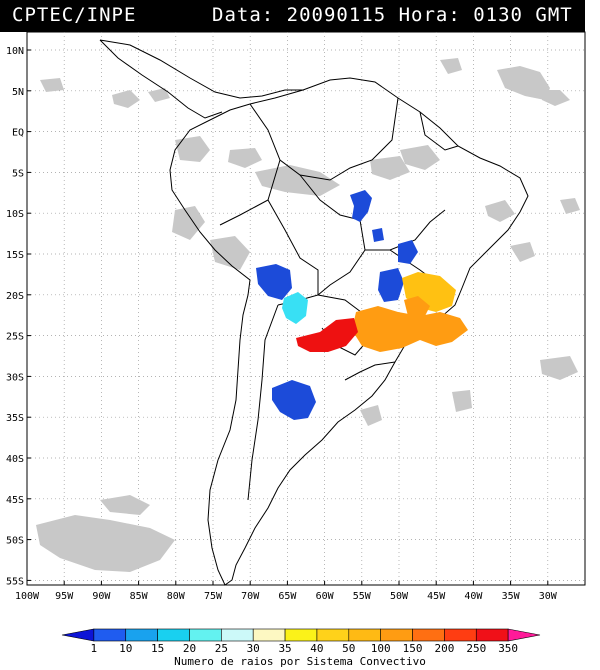 Image resolution: width=600 pixels, height=670 pixels. What do you see at coordinates (18, 173) in the screenshot?
I see `lat-label: 5S` at bounding box center [18, 173].